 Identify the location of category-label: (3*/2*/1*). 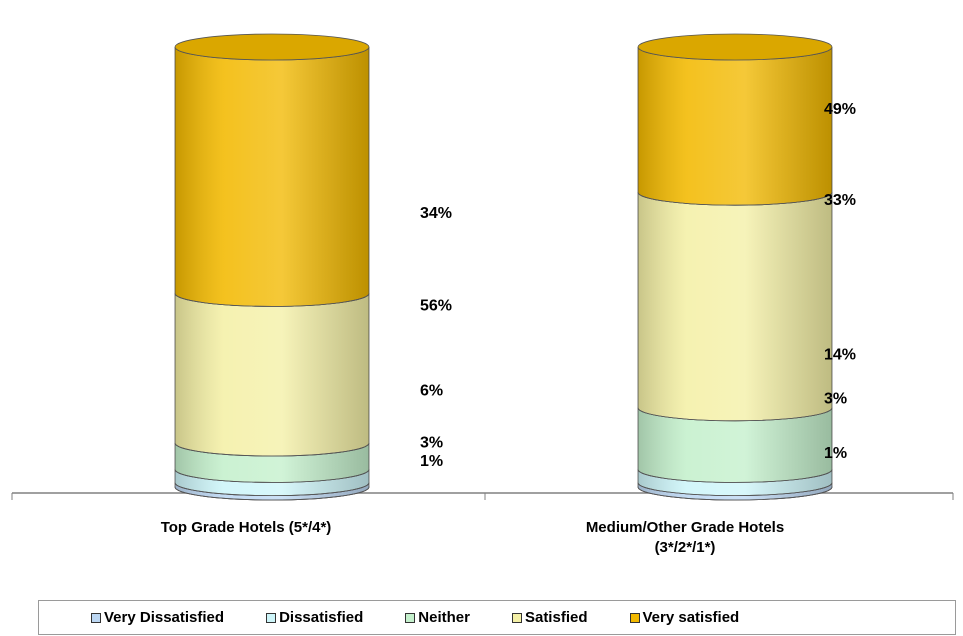
(685, 547).